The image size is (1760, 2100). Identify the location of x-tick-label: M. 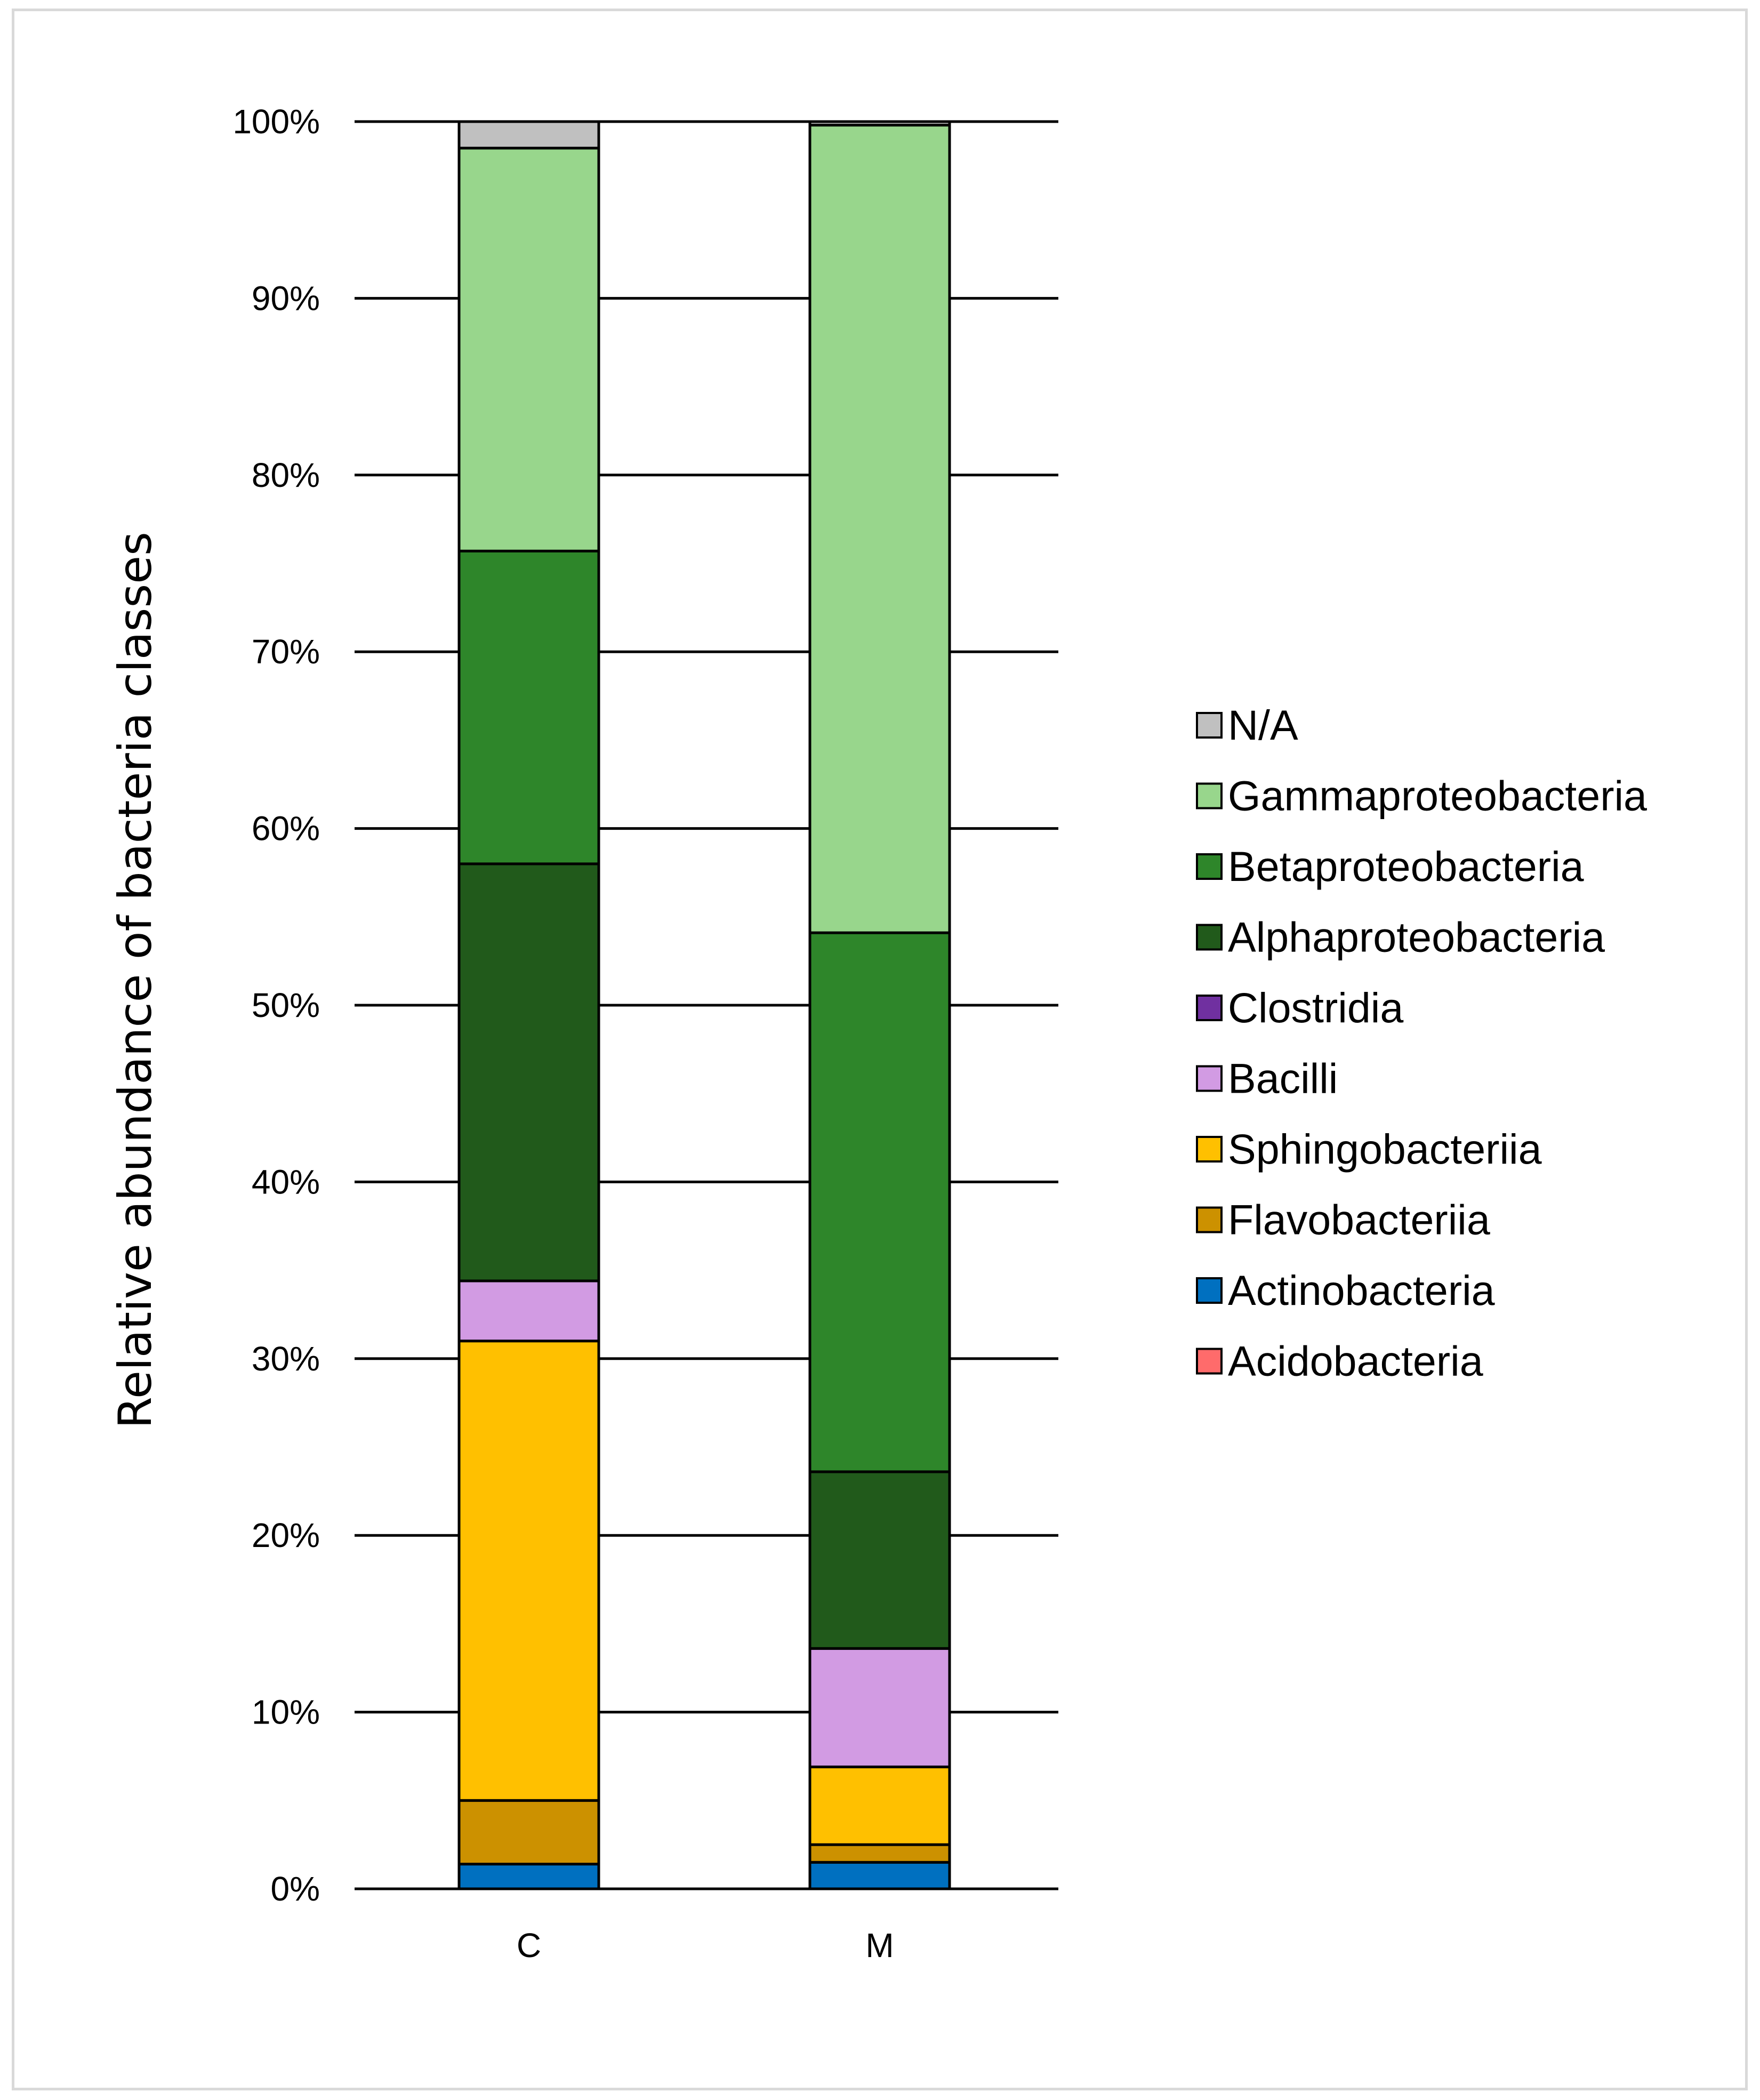
(879, 1945).